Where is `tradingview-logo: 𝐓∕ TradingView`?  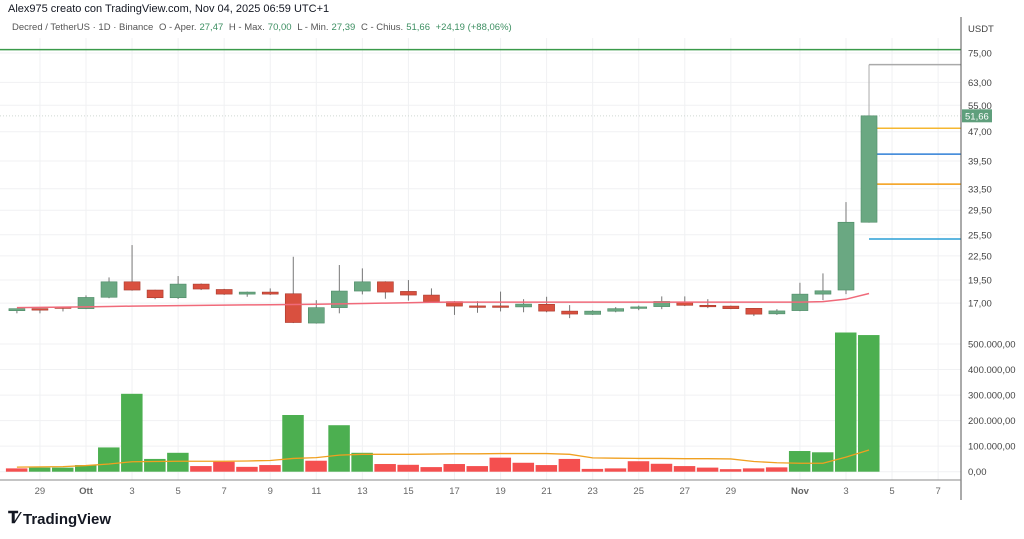 tradingview-logo: 𝐓∕ TradingView is located at coordinates (59, 519).